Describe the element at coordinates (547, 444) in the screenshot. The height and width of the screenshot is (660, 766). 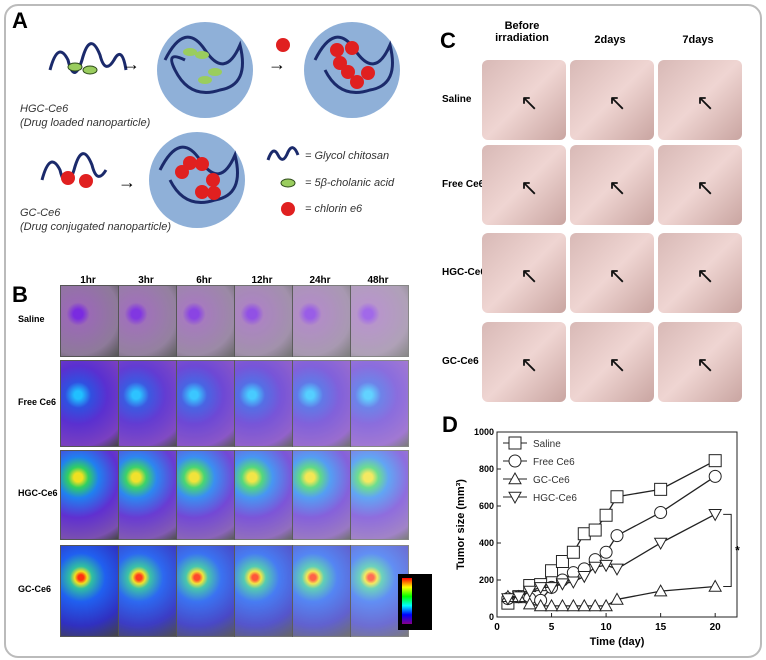
I see `legend-label: Saline` at that location.